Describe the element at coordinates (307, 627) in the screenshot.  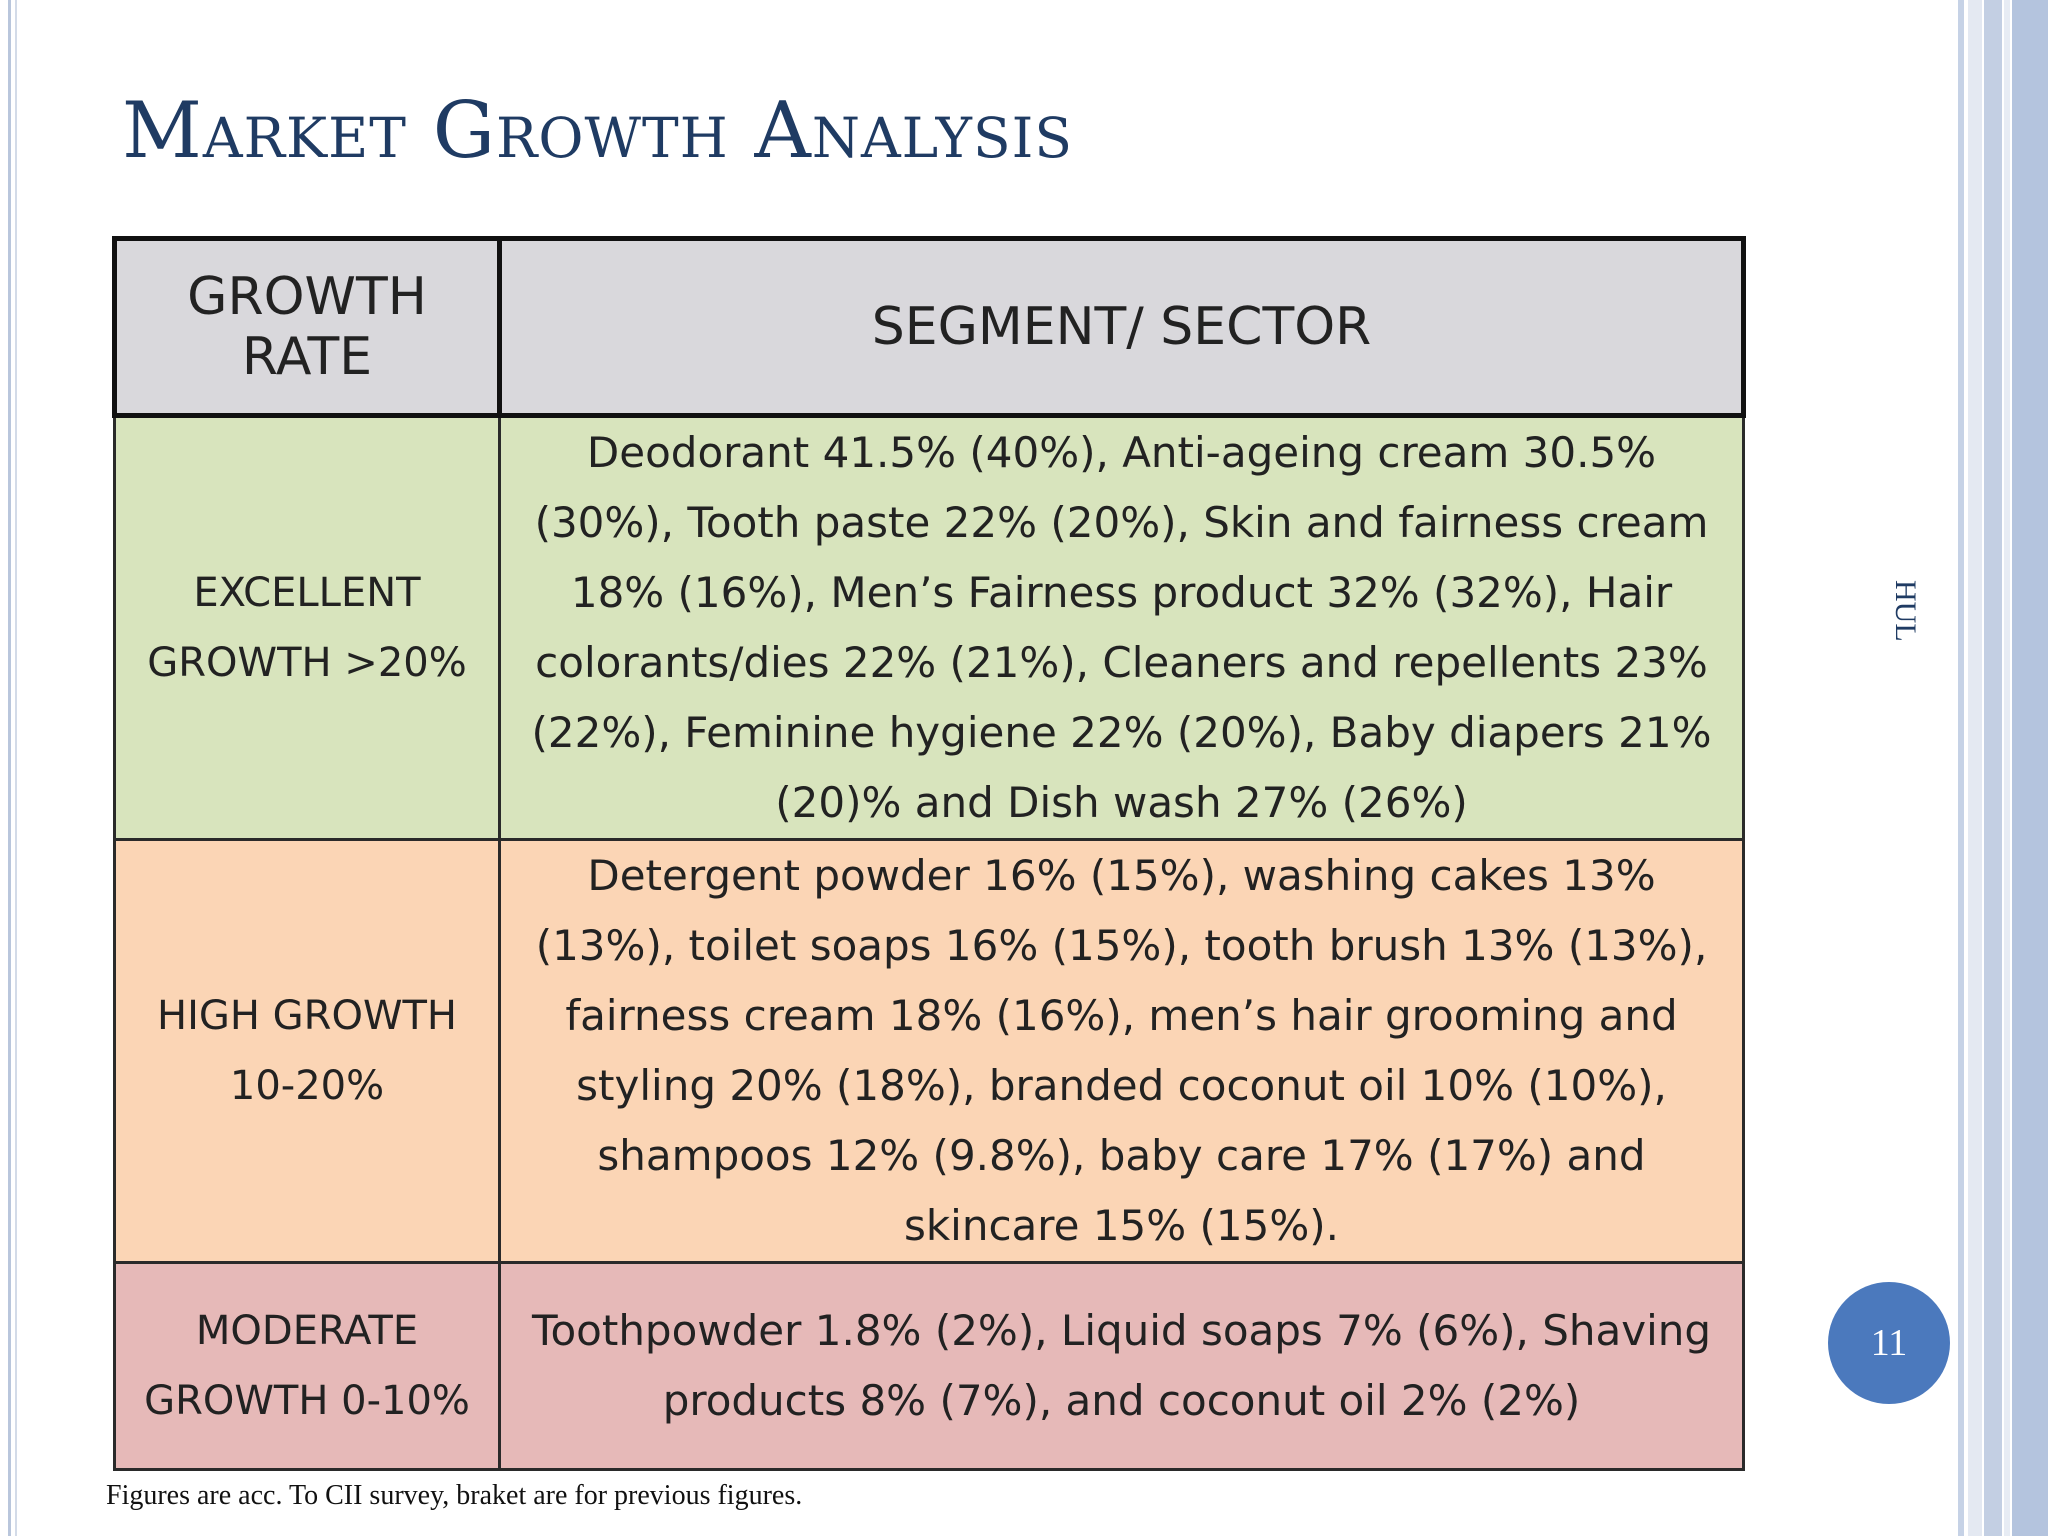
I see `rate-cell-excellent: EXCELLENT GROWTH >20%` at that location.